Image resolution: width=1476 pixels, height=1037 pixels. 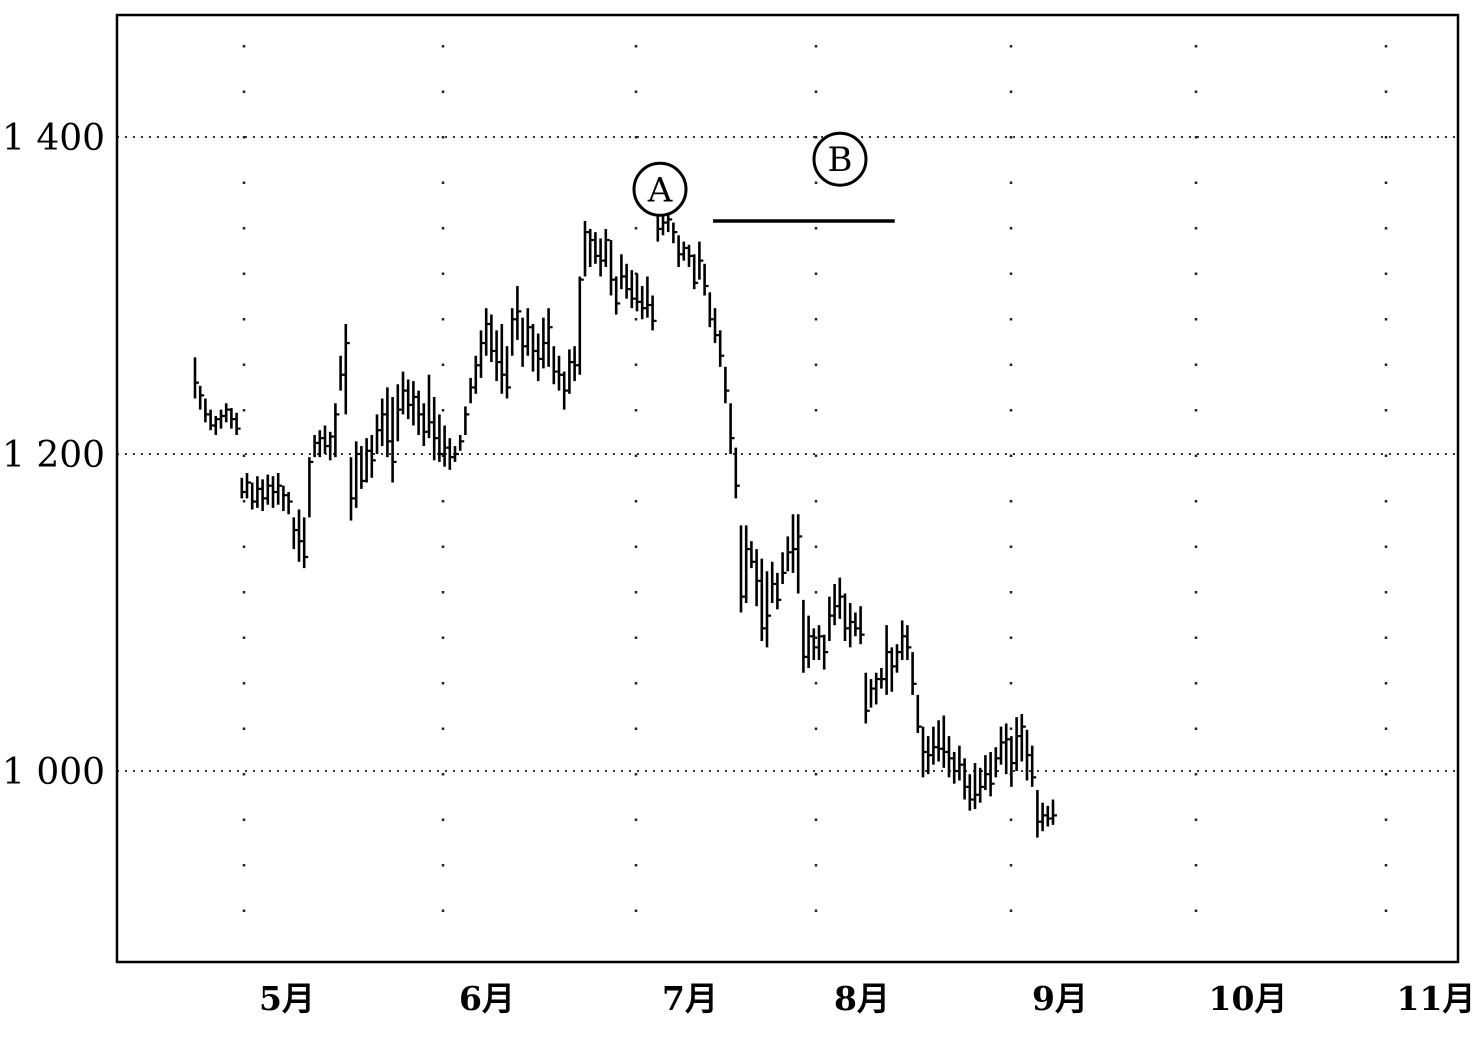 I want to click on marker-circle-a, so click(x=660, y=189).